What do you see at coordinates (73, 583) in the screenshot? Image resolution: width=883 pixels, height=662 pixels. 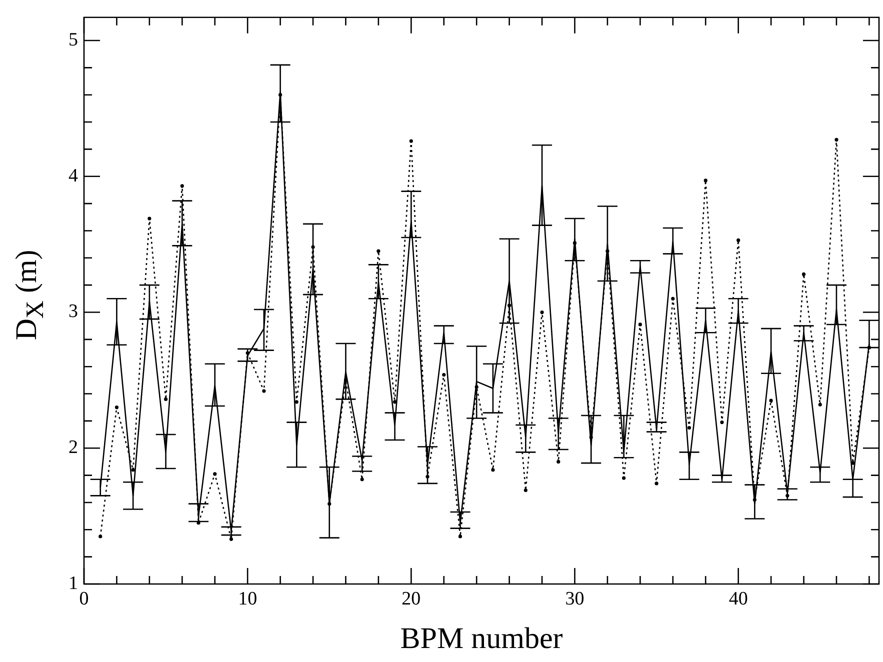 I see `y-tick-label: 1` at bounding box center [73, 583].